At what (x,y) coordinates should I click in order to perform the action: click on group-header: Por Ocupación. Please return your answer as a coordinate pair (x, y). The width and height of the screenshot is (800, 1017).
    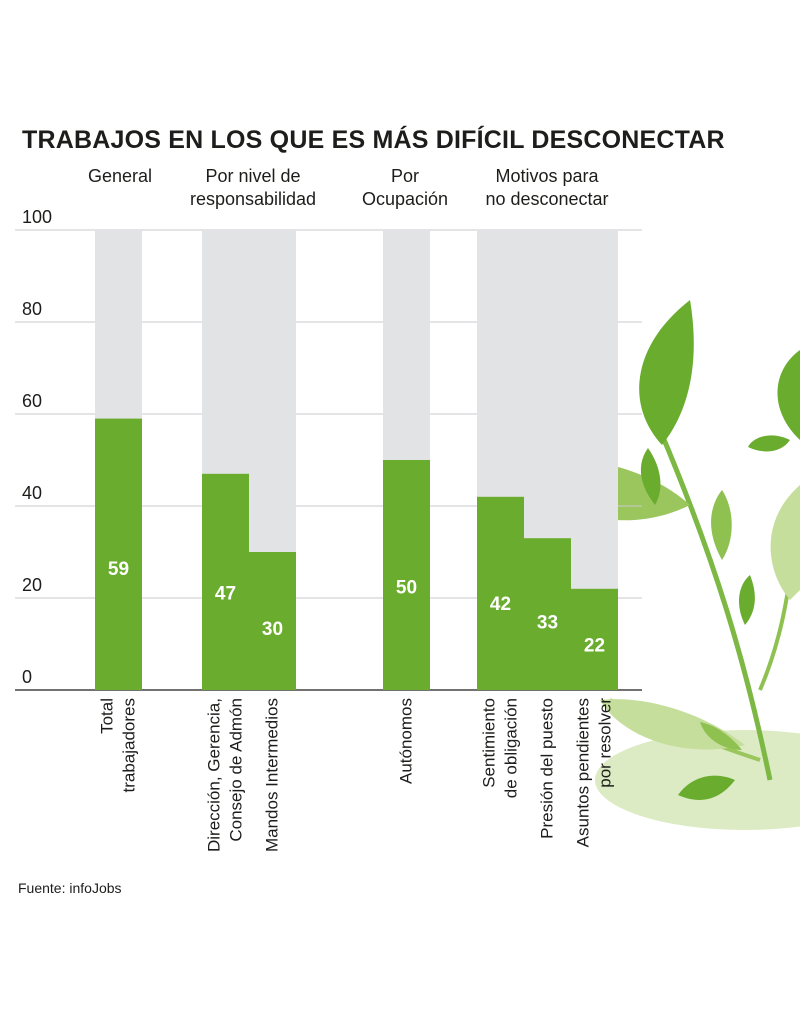
    Looking at the image, I should click on (405, 187).